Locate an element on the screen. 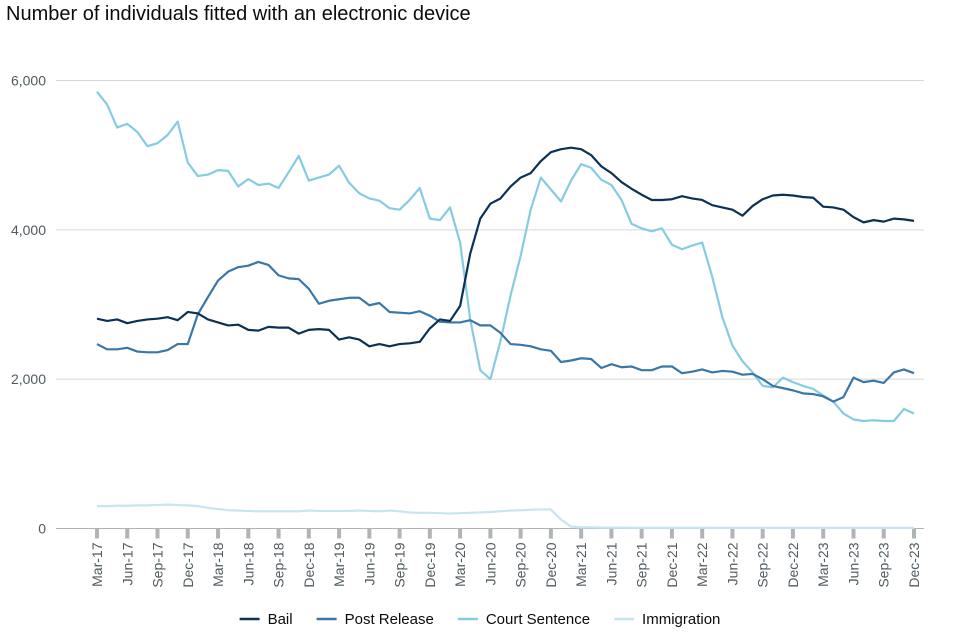  legend-label: Immigration is located at coordinates (681, 619).